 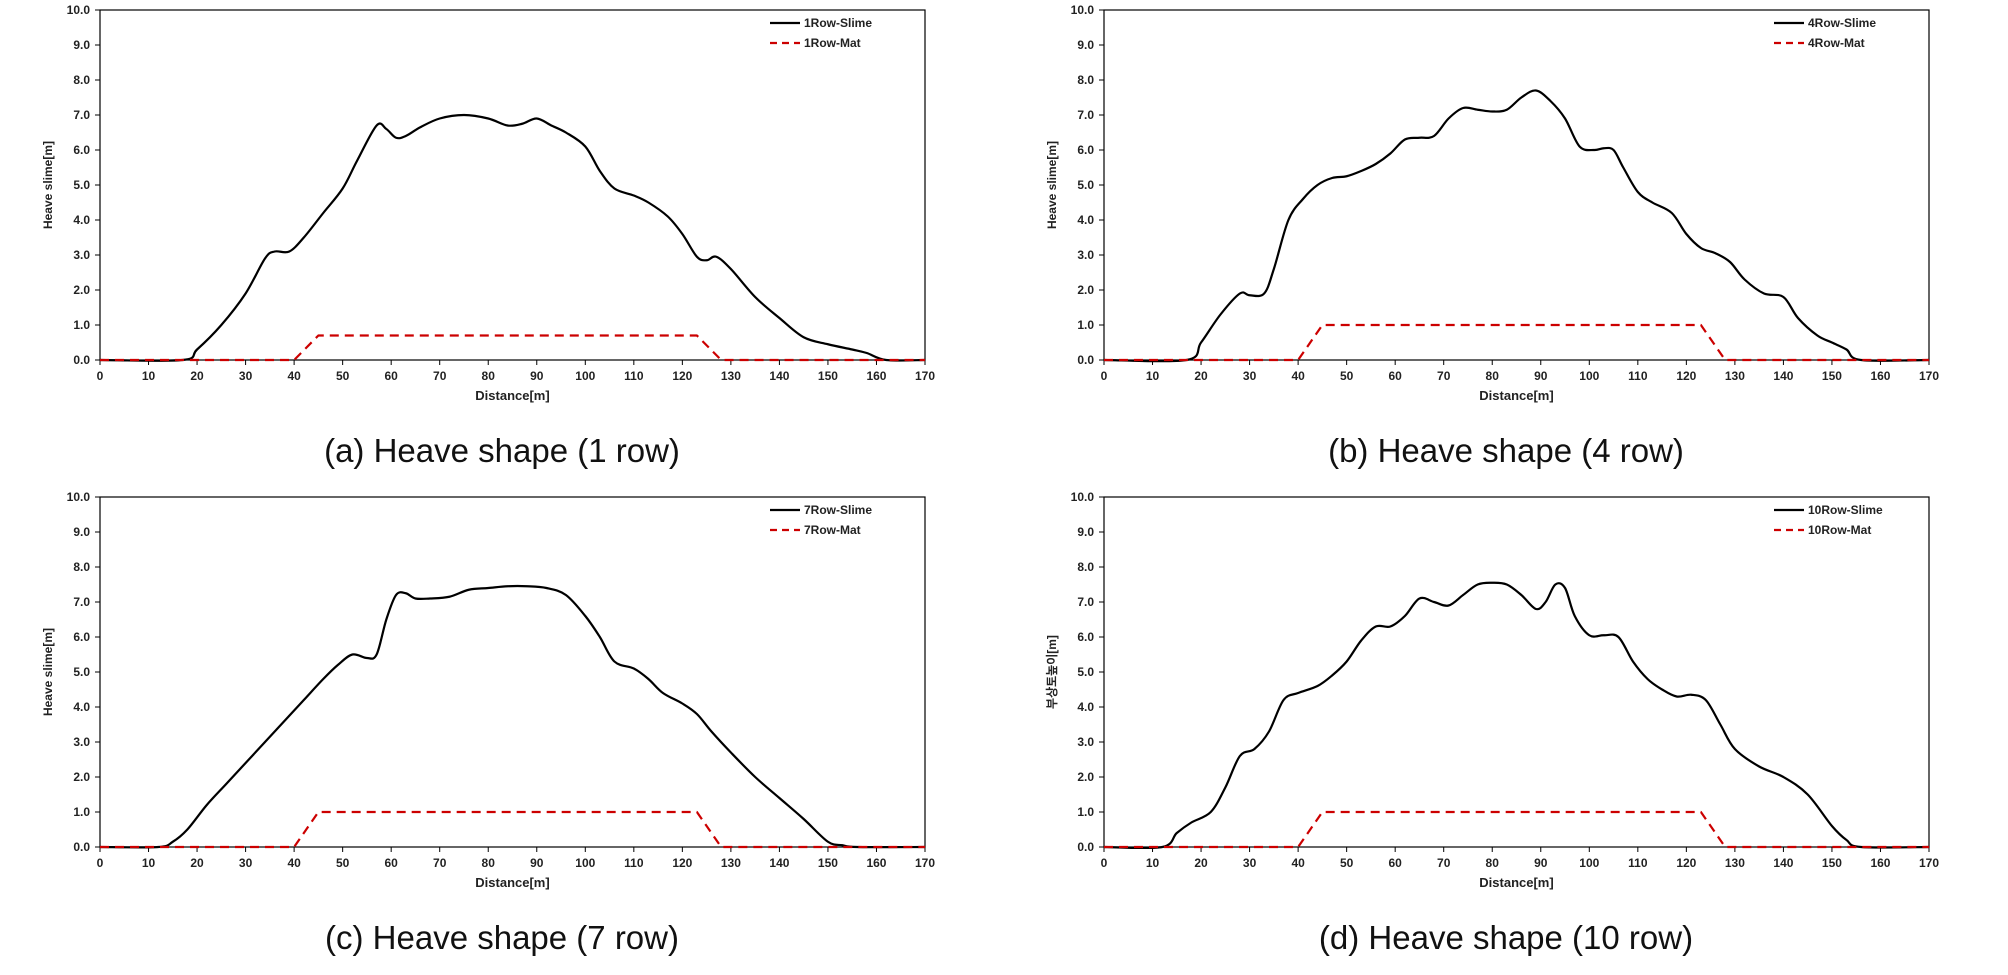 What do you see at coordinates (1839, 530) in the screenshot?
I see `legend-label: 10Row-Mat` at bounding box center [1839, 530].